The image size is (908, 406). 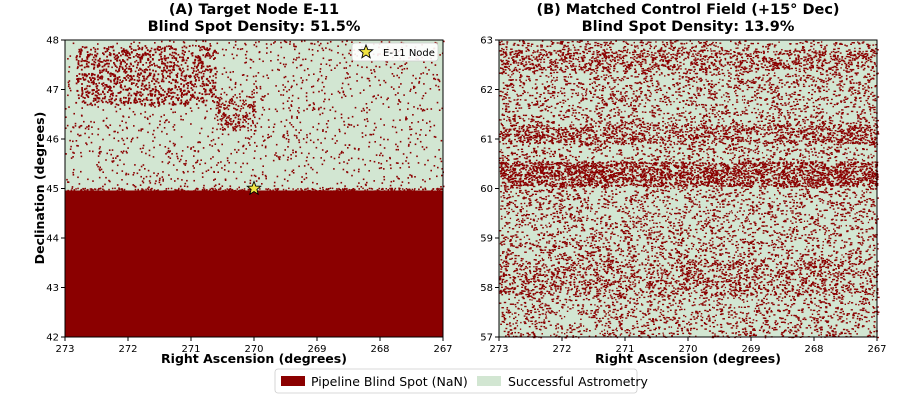 I want to click on panel-a-x-ticks: 273 272 271 270 269 268 267, so click(x=254, y=346).